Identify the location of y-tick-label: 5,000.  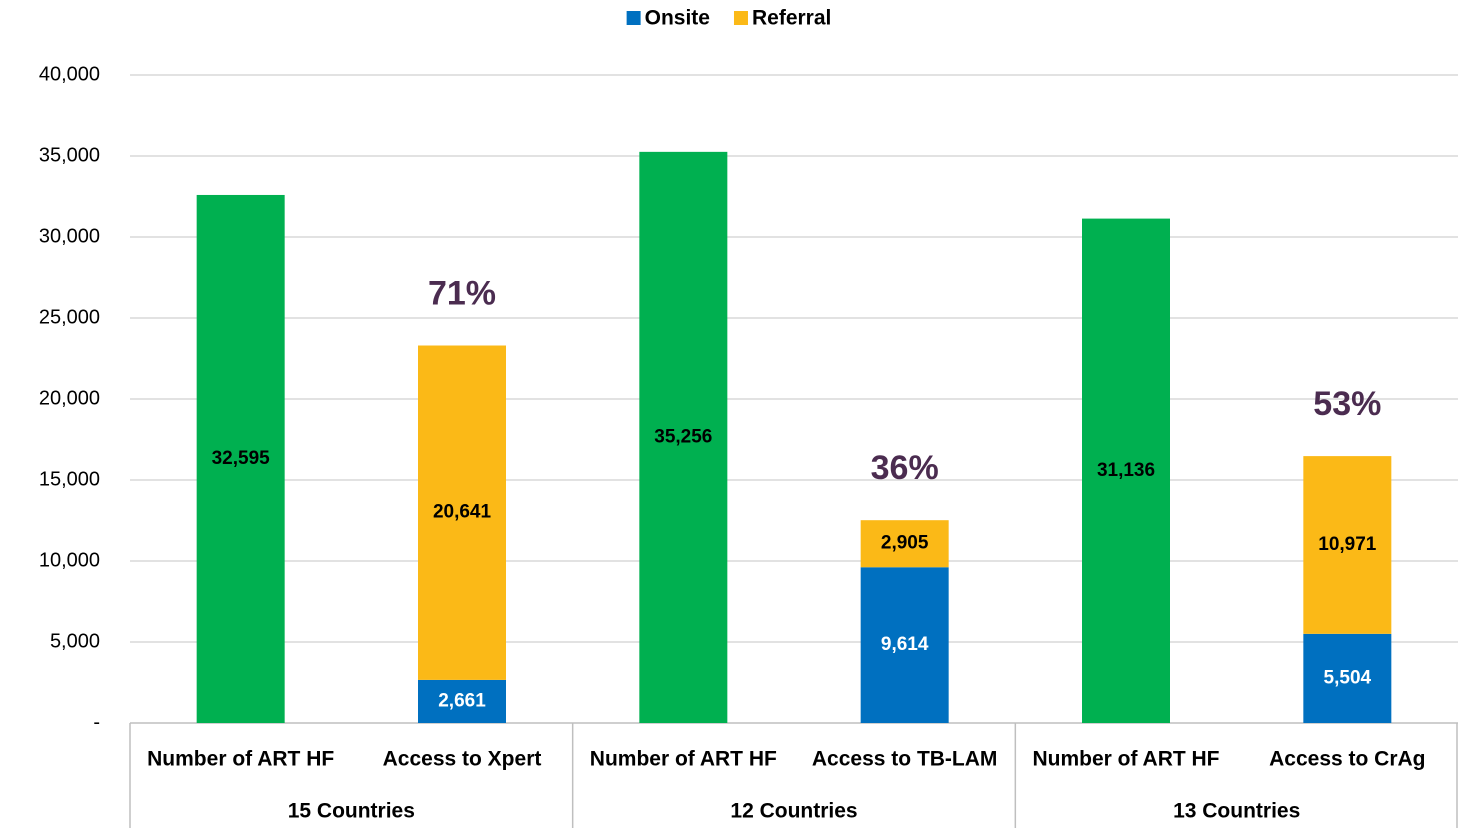
(75, 641).